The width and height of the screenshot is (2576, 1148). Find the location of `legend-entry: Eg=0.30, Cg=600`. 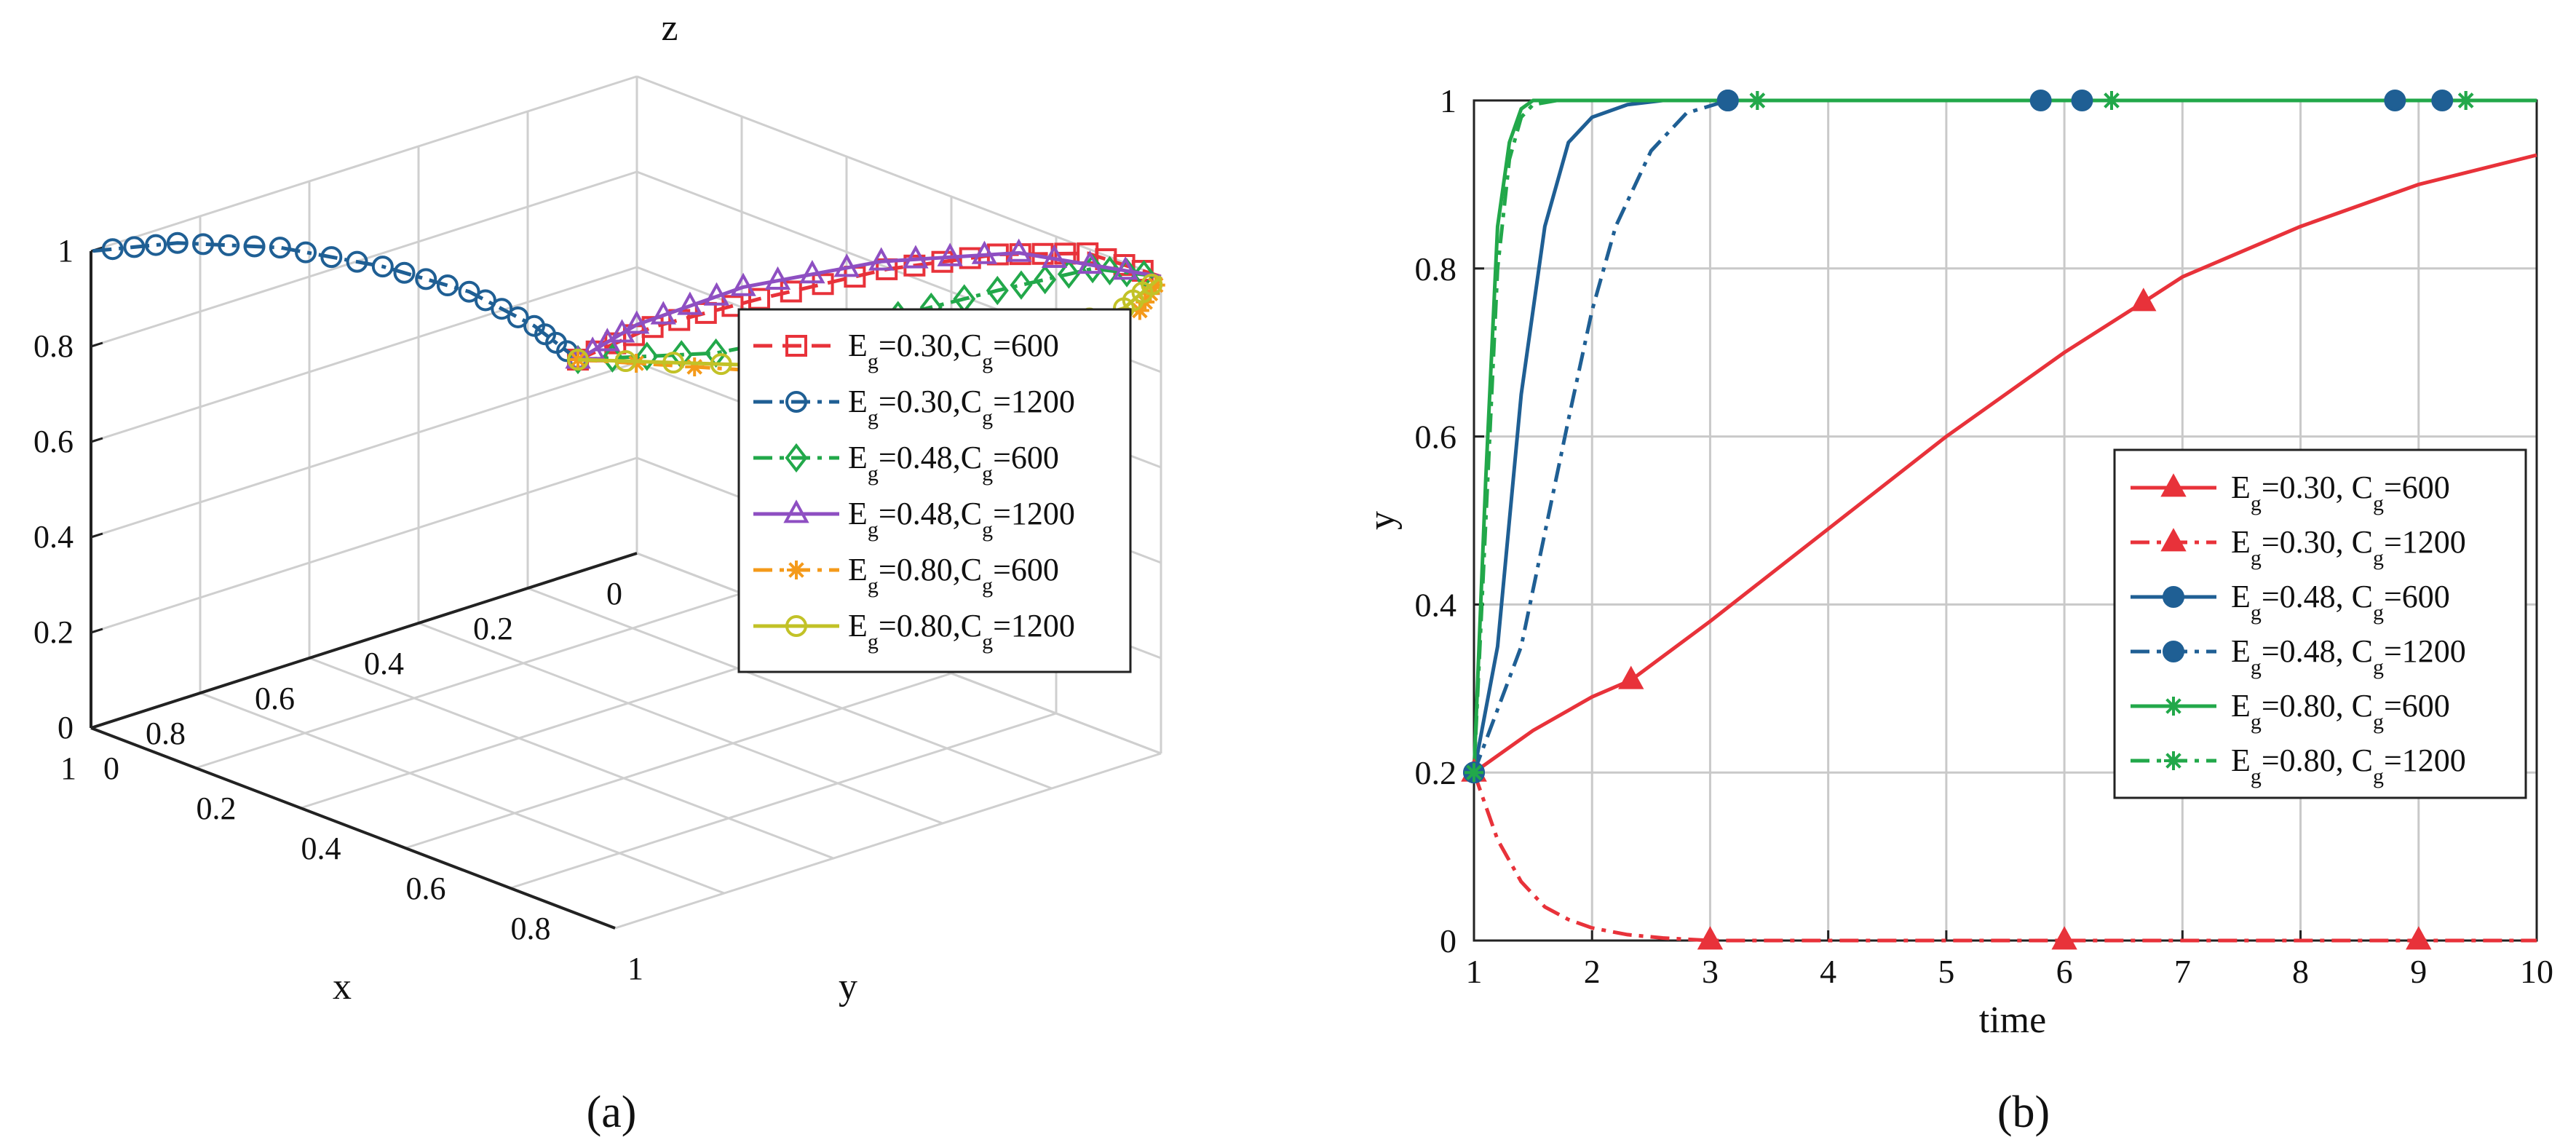

legend-entry: Eg=0.30, Cg=600 is located at coordinates (2340, 493).